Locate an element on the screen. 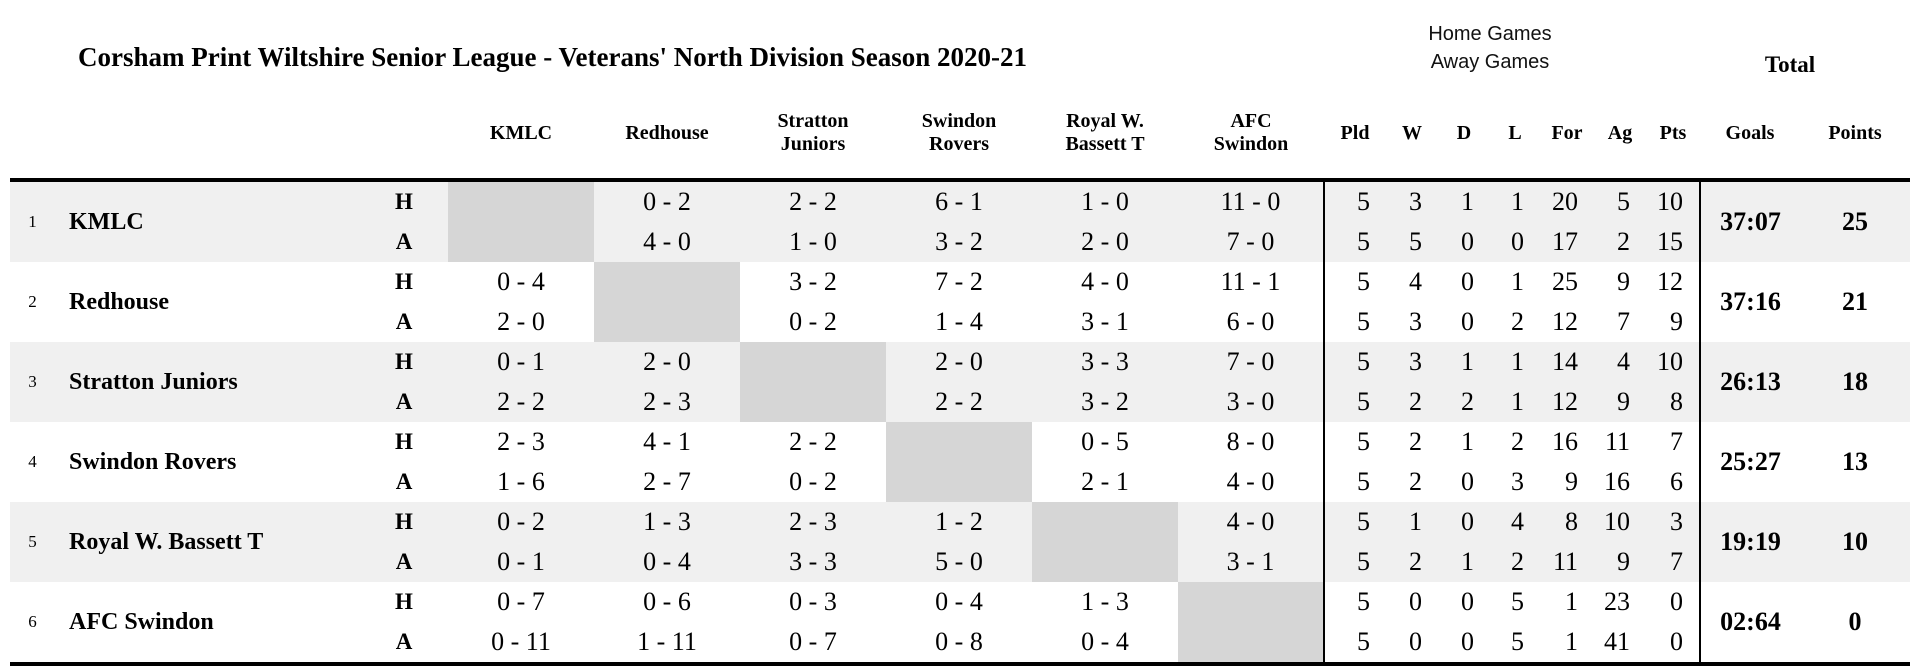 This screenshot has width=1920, height=672. team-name: Royal W. Bassett T is located at coordinates (207, 542).